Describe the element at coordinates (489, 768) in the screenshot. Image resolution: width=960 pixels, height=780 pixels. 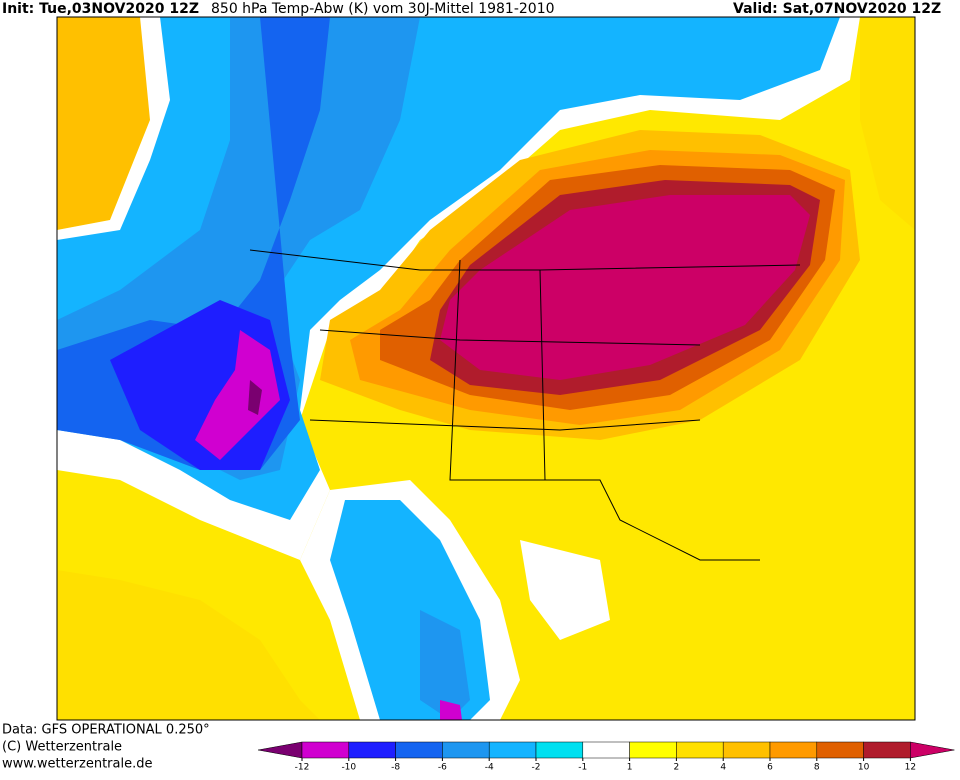
I see `colorbar-label: -4` at that location.